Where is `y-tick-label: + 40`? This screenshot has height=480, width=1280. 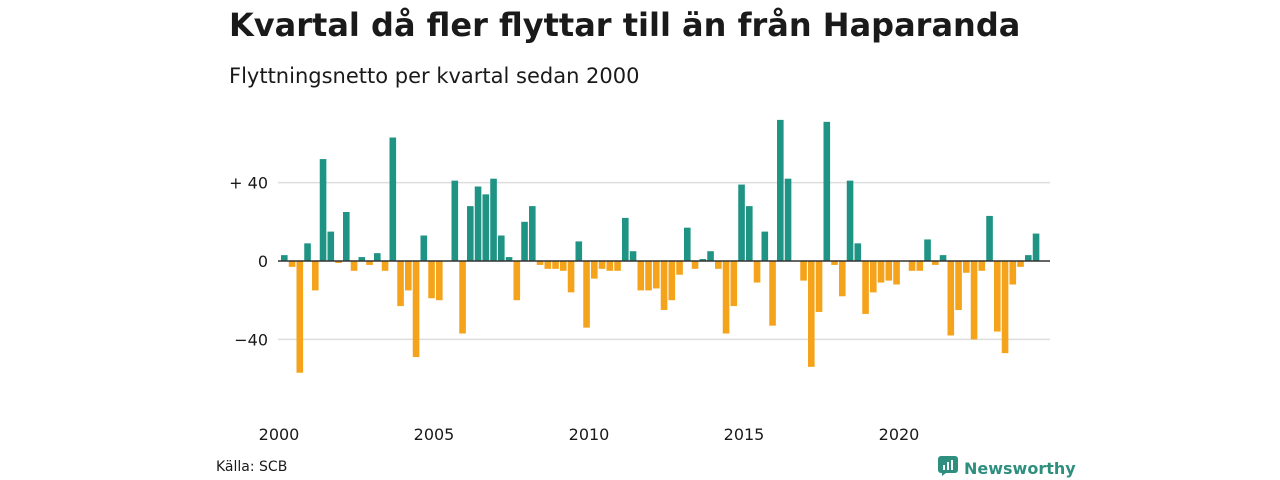
y-tick-label: + 40 is located at coordinates (248, 183).